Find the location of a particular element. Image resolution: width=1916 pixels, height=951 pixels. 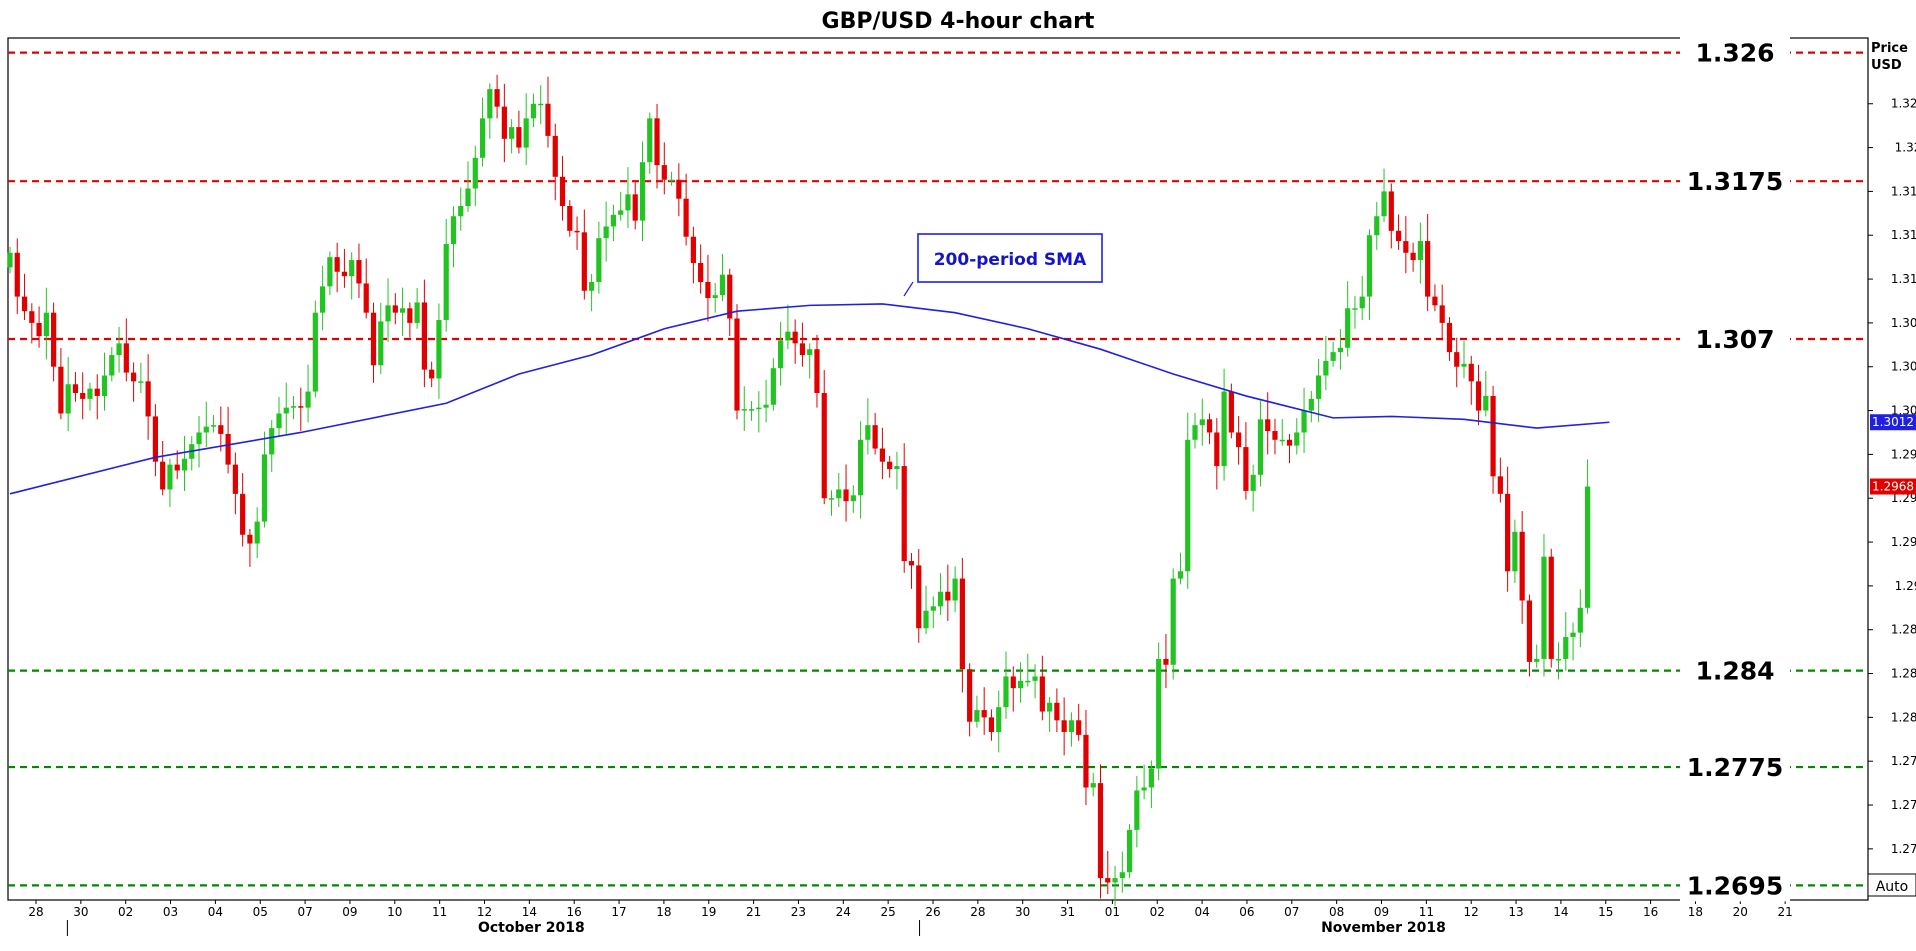

y-axis-label-line-2: USD is located at coordinates (1886, 65).